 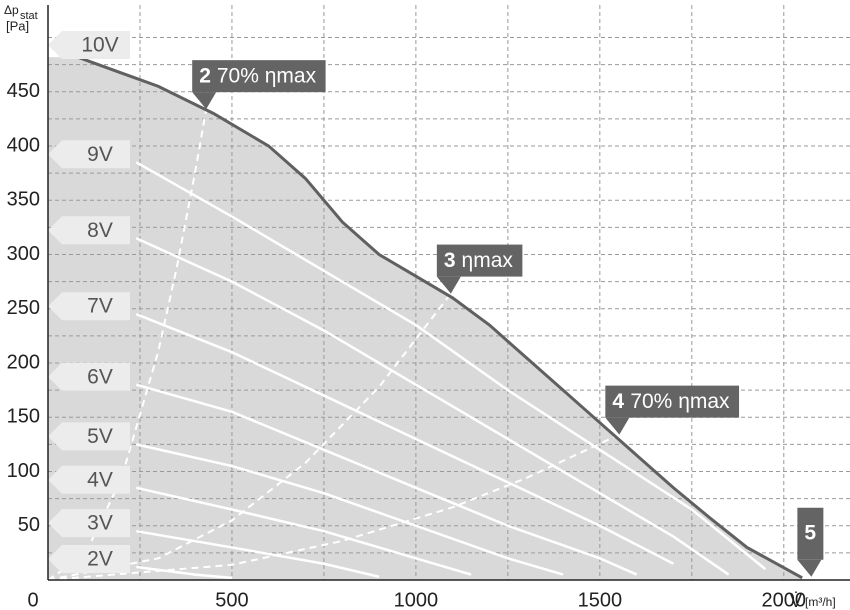 What do you see at coordinates (205, 76) in the screenshot?
I see `callout-number: 2` at bounding box center [205, 76].